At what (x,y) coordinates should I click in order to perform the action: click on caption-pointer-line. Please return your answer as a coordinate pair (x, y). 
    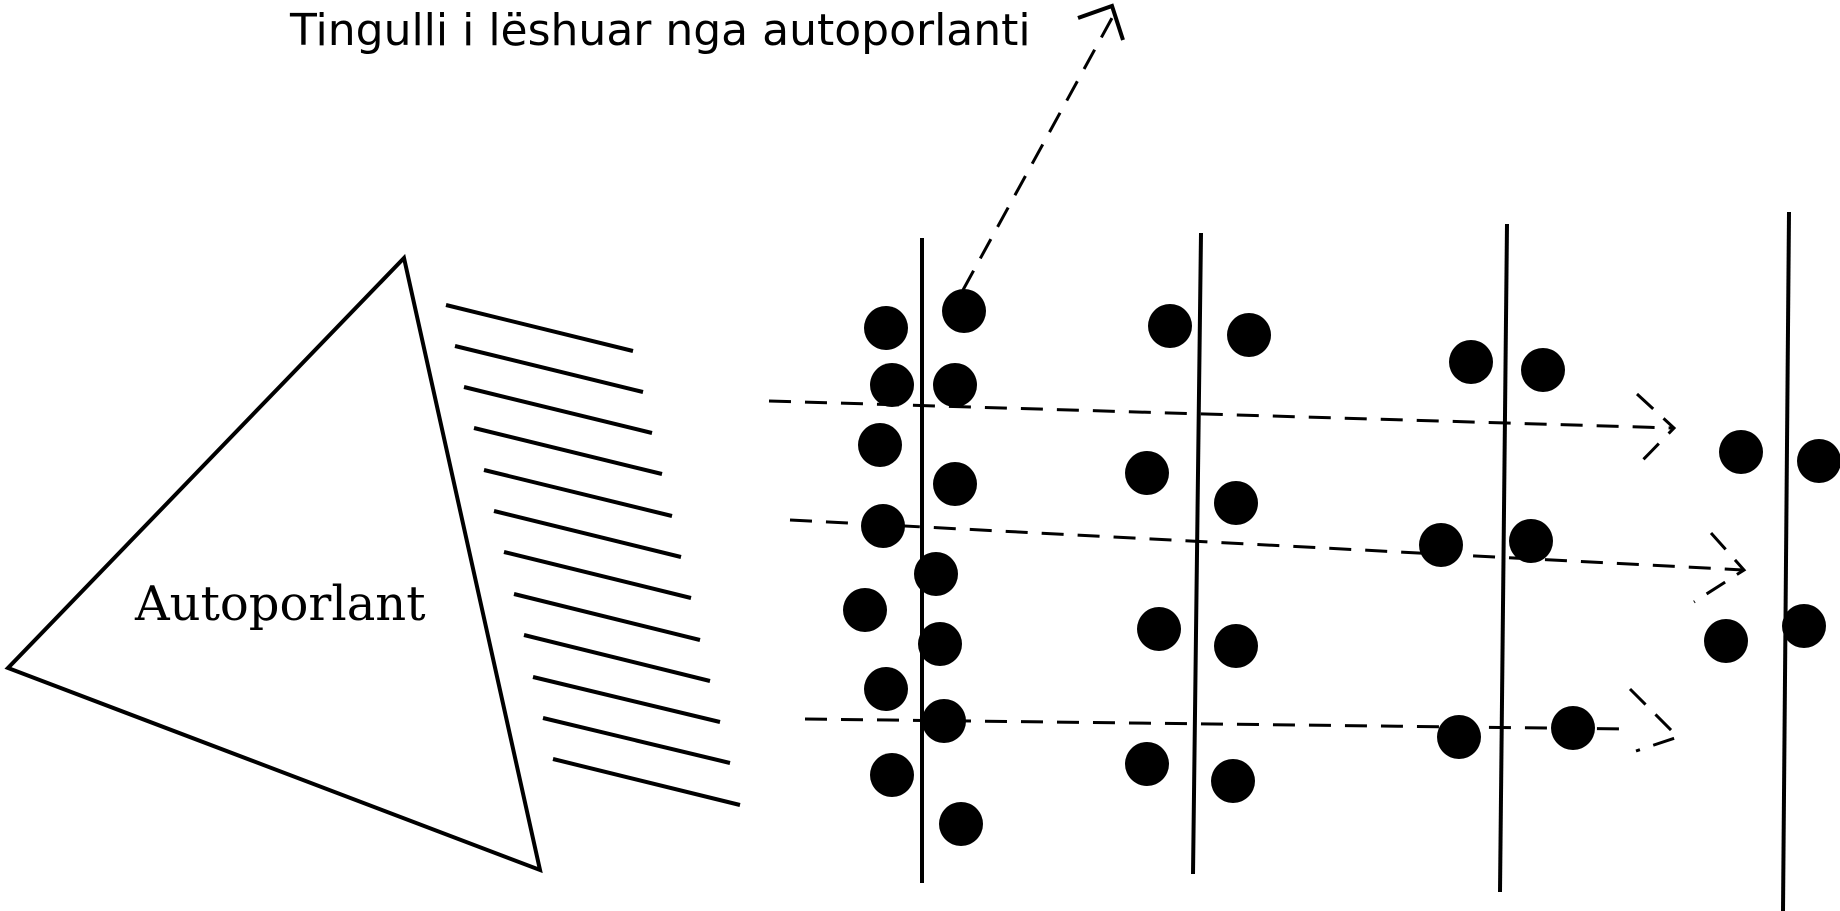
    Looking at the image, I should click on (1037, 154).